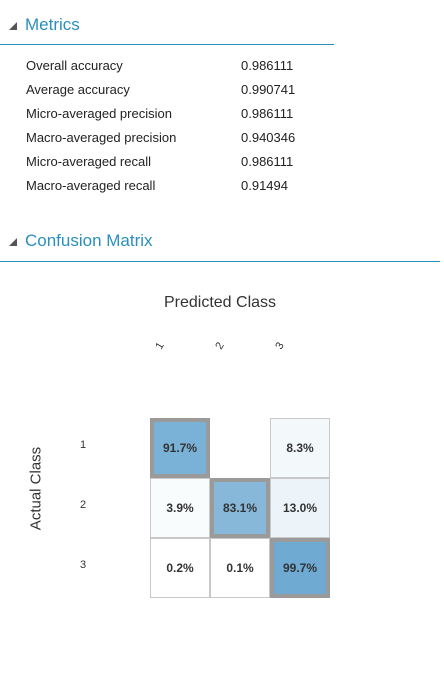 This screenshot has width=444, height=681. I want to click on metric-row: Micro-averaged recall 0.986111, so click(176, 165).